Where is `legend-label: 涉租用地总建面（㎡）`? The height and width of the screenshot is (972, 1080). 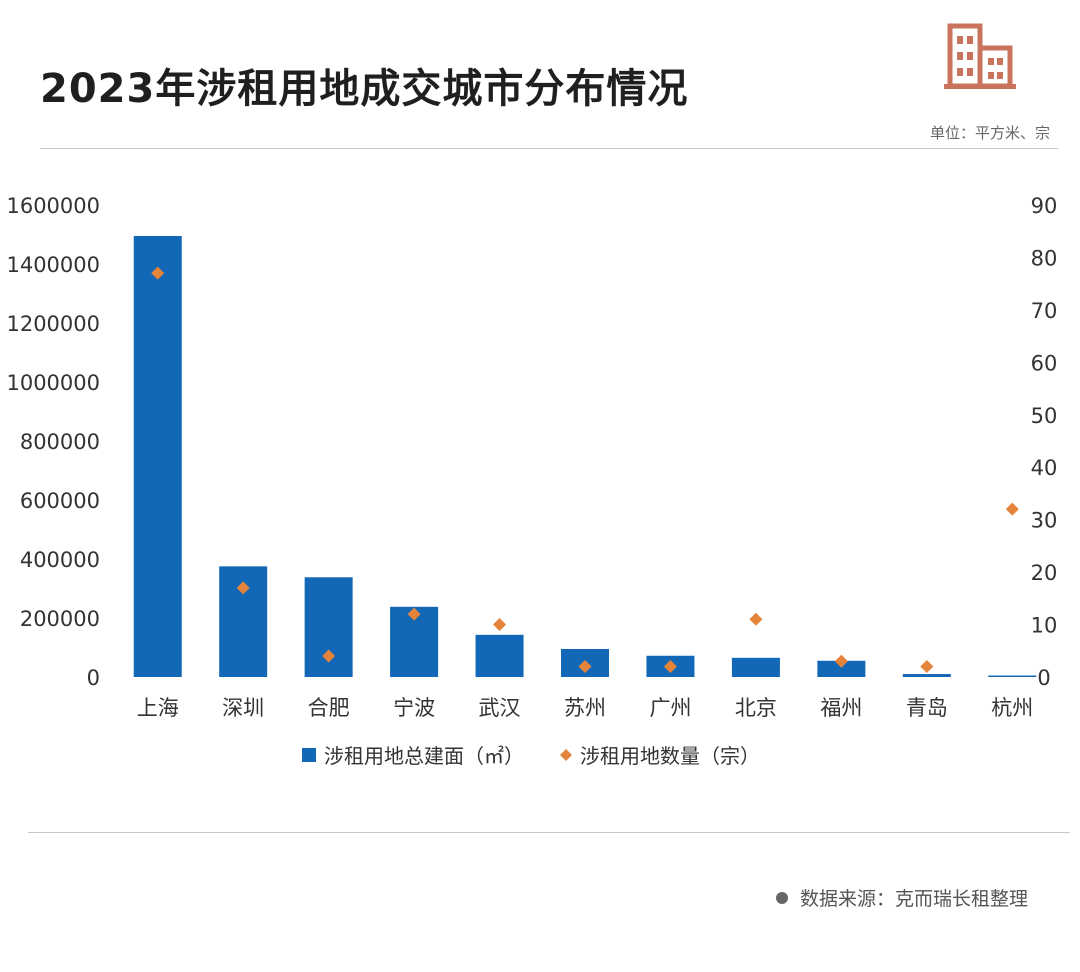
legend-label: 涉租用地总建面（㎡） is located at coordinates (424, 756).